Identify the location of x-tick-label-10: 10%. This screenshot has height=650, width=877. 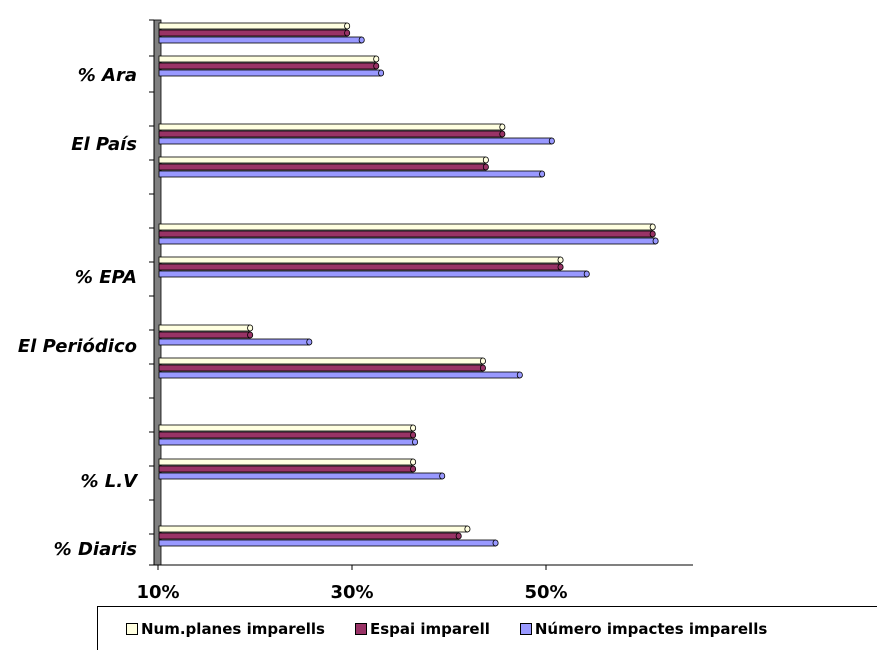
(157, 592).